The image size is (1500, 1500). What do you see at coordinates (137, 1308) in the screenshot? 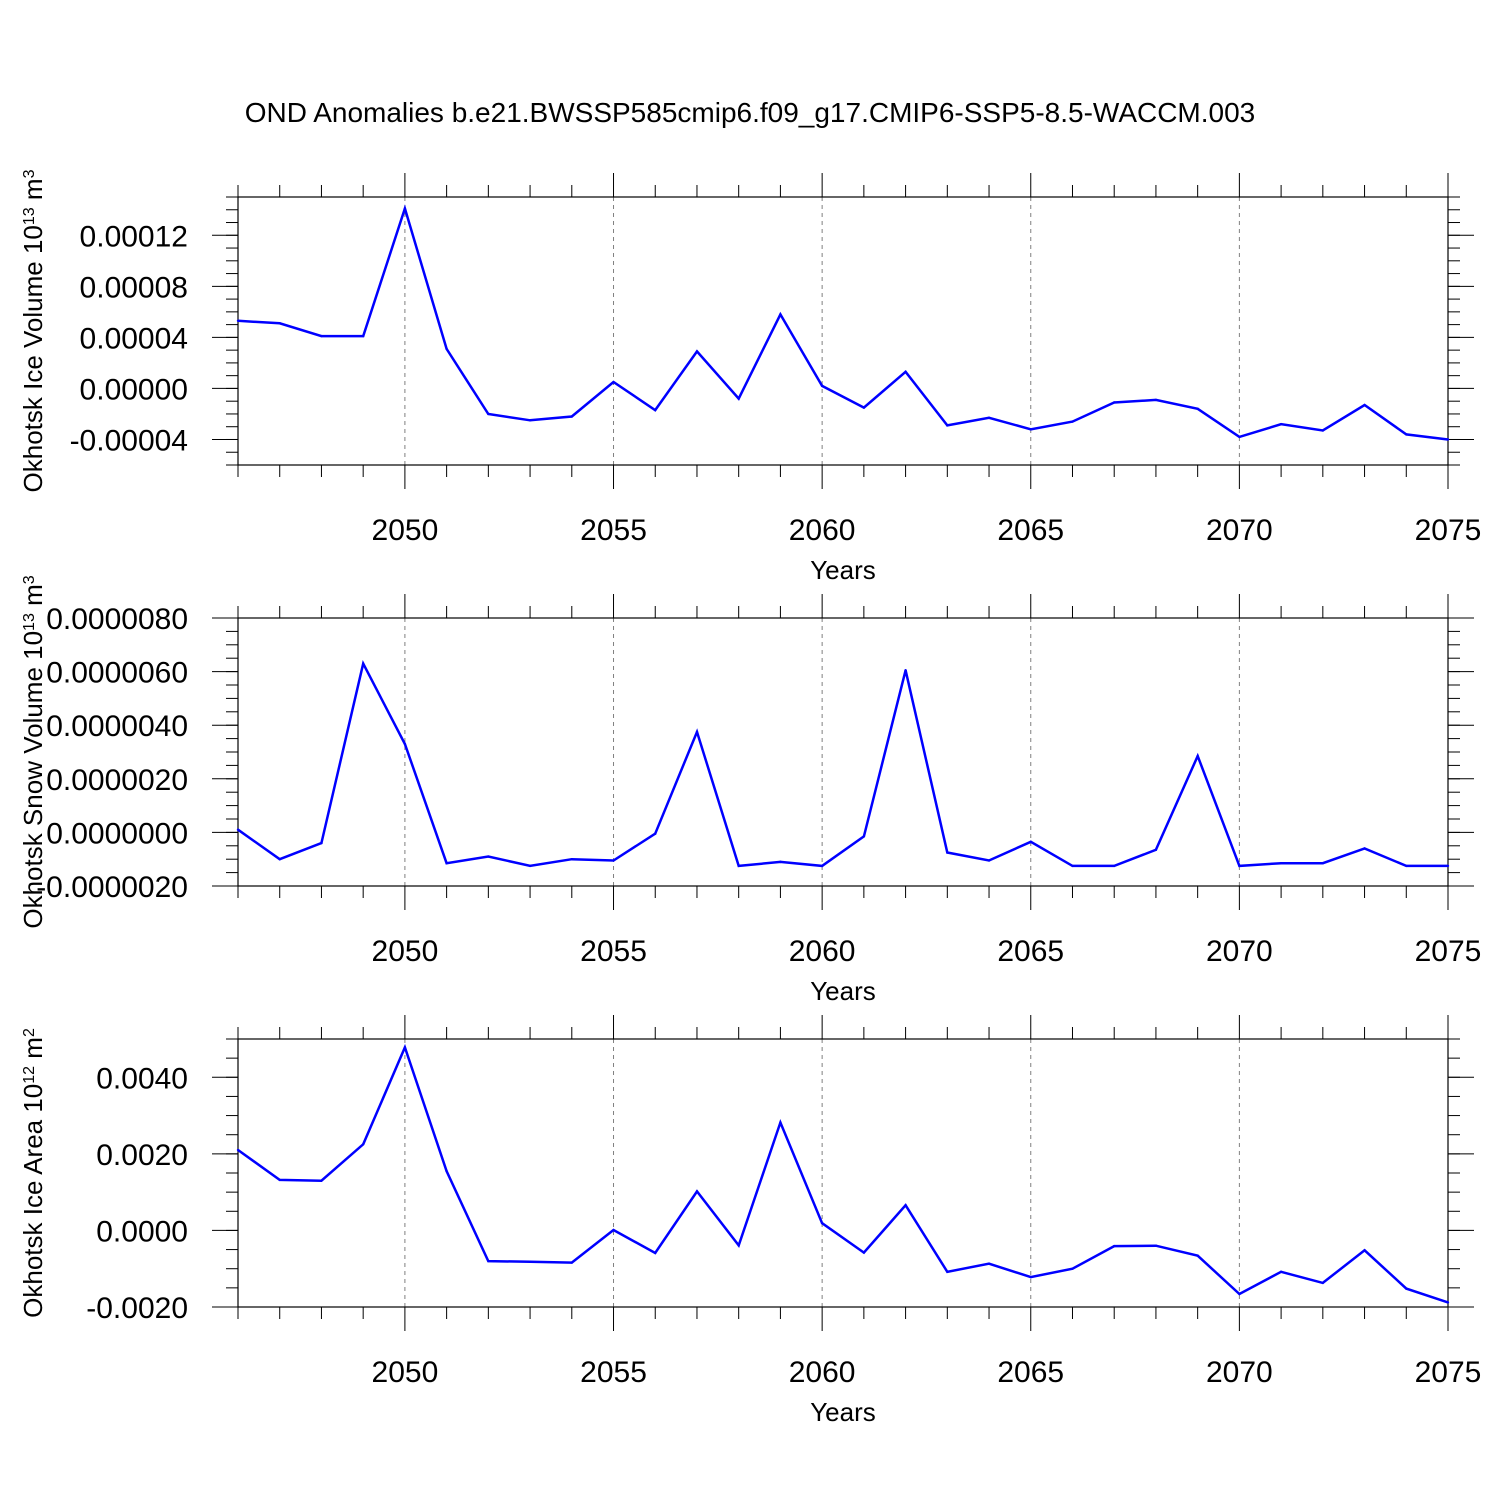
I see `y-tick-label: -0.0020` at bounding box center [137, 1308].